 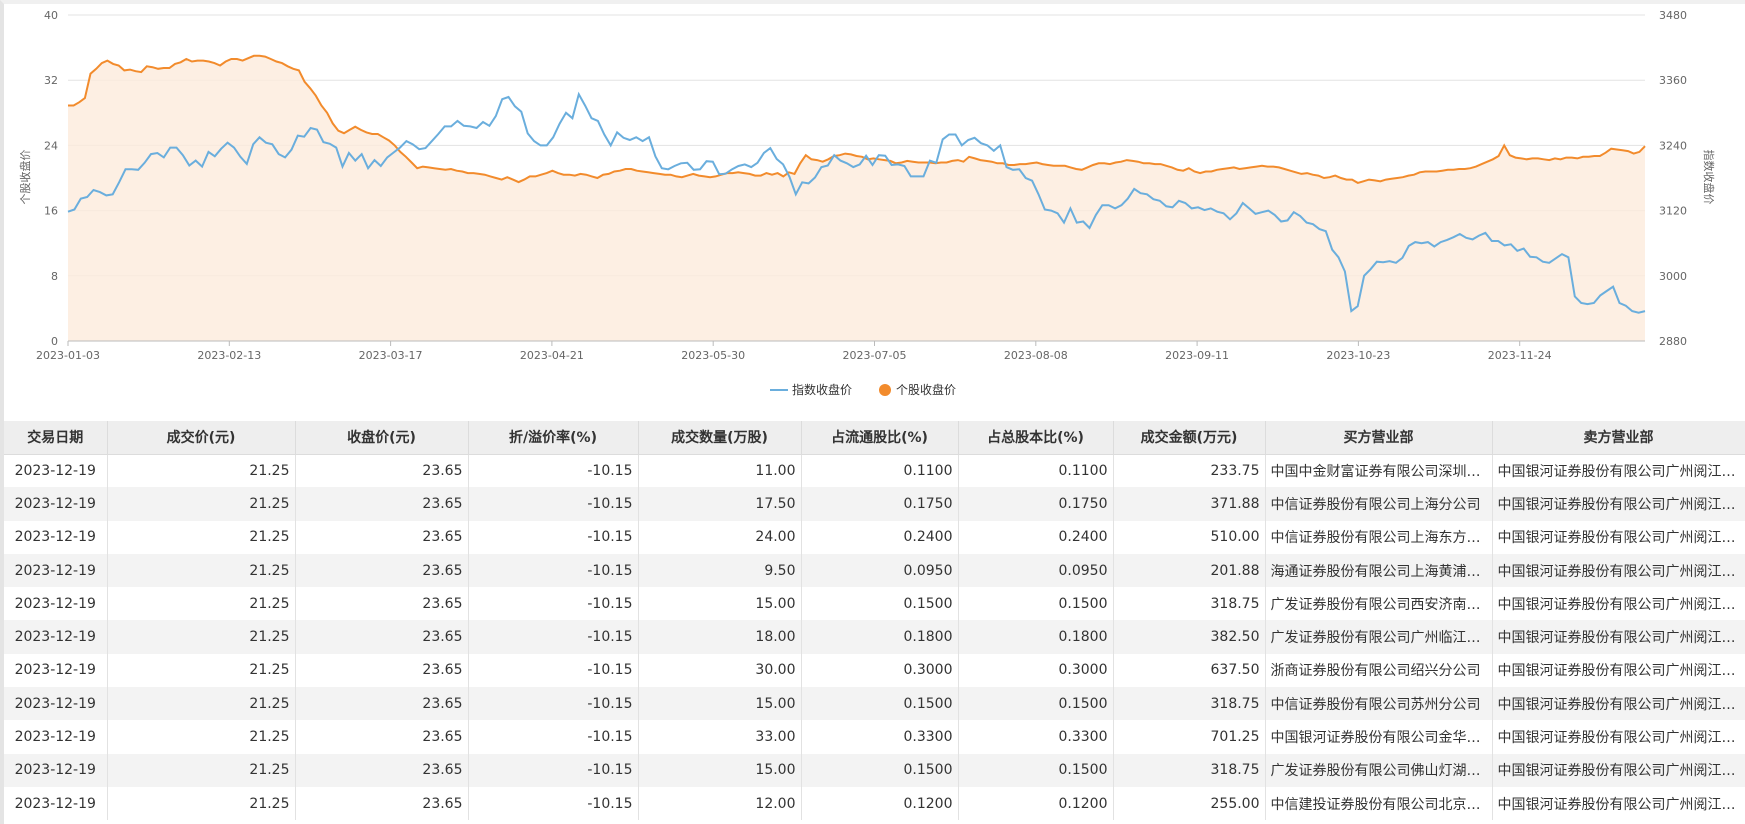 What do you see at coordinates (1036, 637) in the screenshot?
I see `cell-value: 0.1800` at bounding box center [1036, 637].